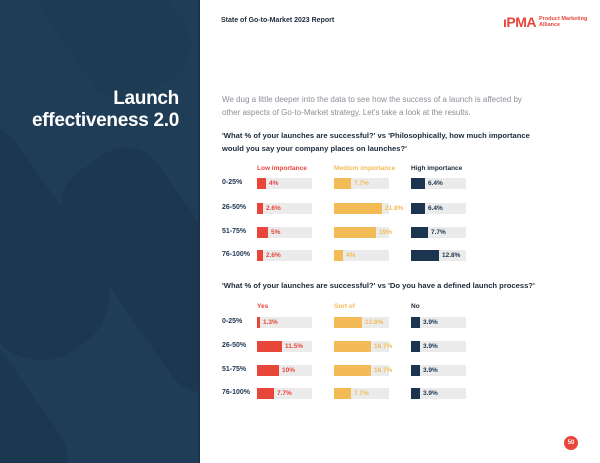 The image size is (600, 463). I want to click on page-number: 50, so click(571, 443).